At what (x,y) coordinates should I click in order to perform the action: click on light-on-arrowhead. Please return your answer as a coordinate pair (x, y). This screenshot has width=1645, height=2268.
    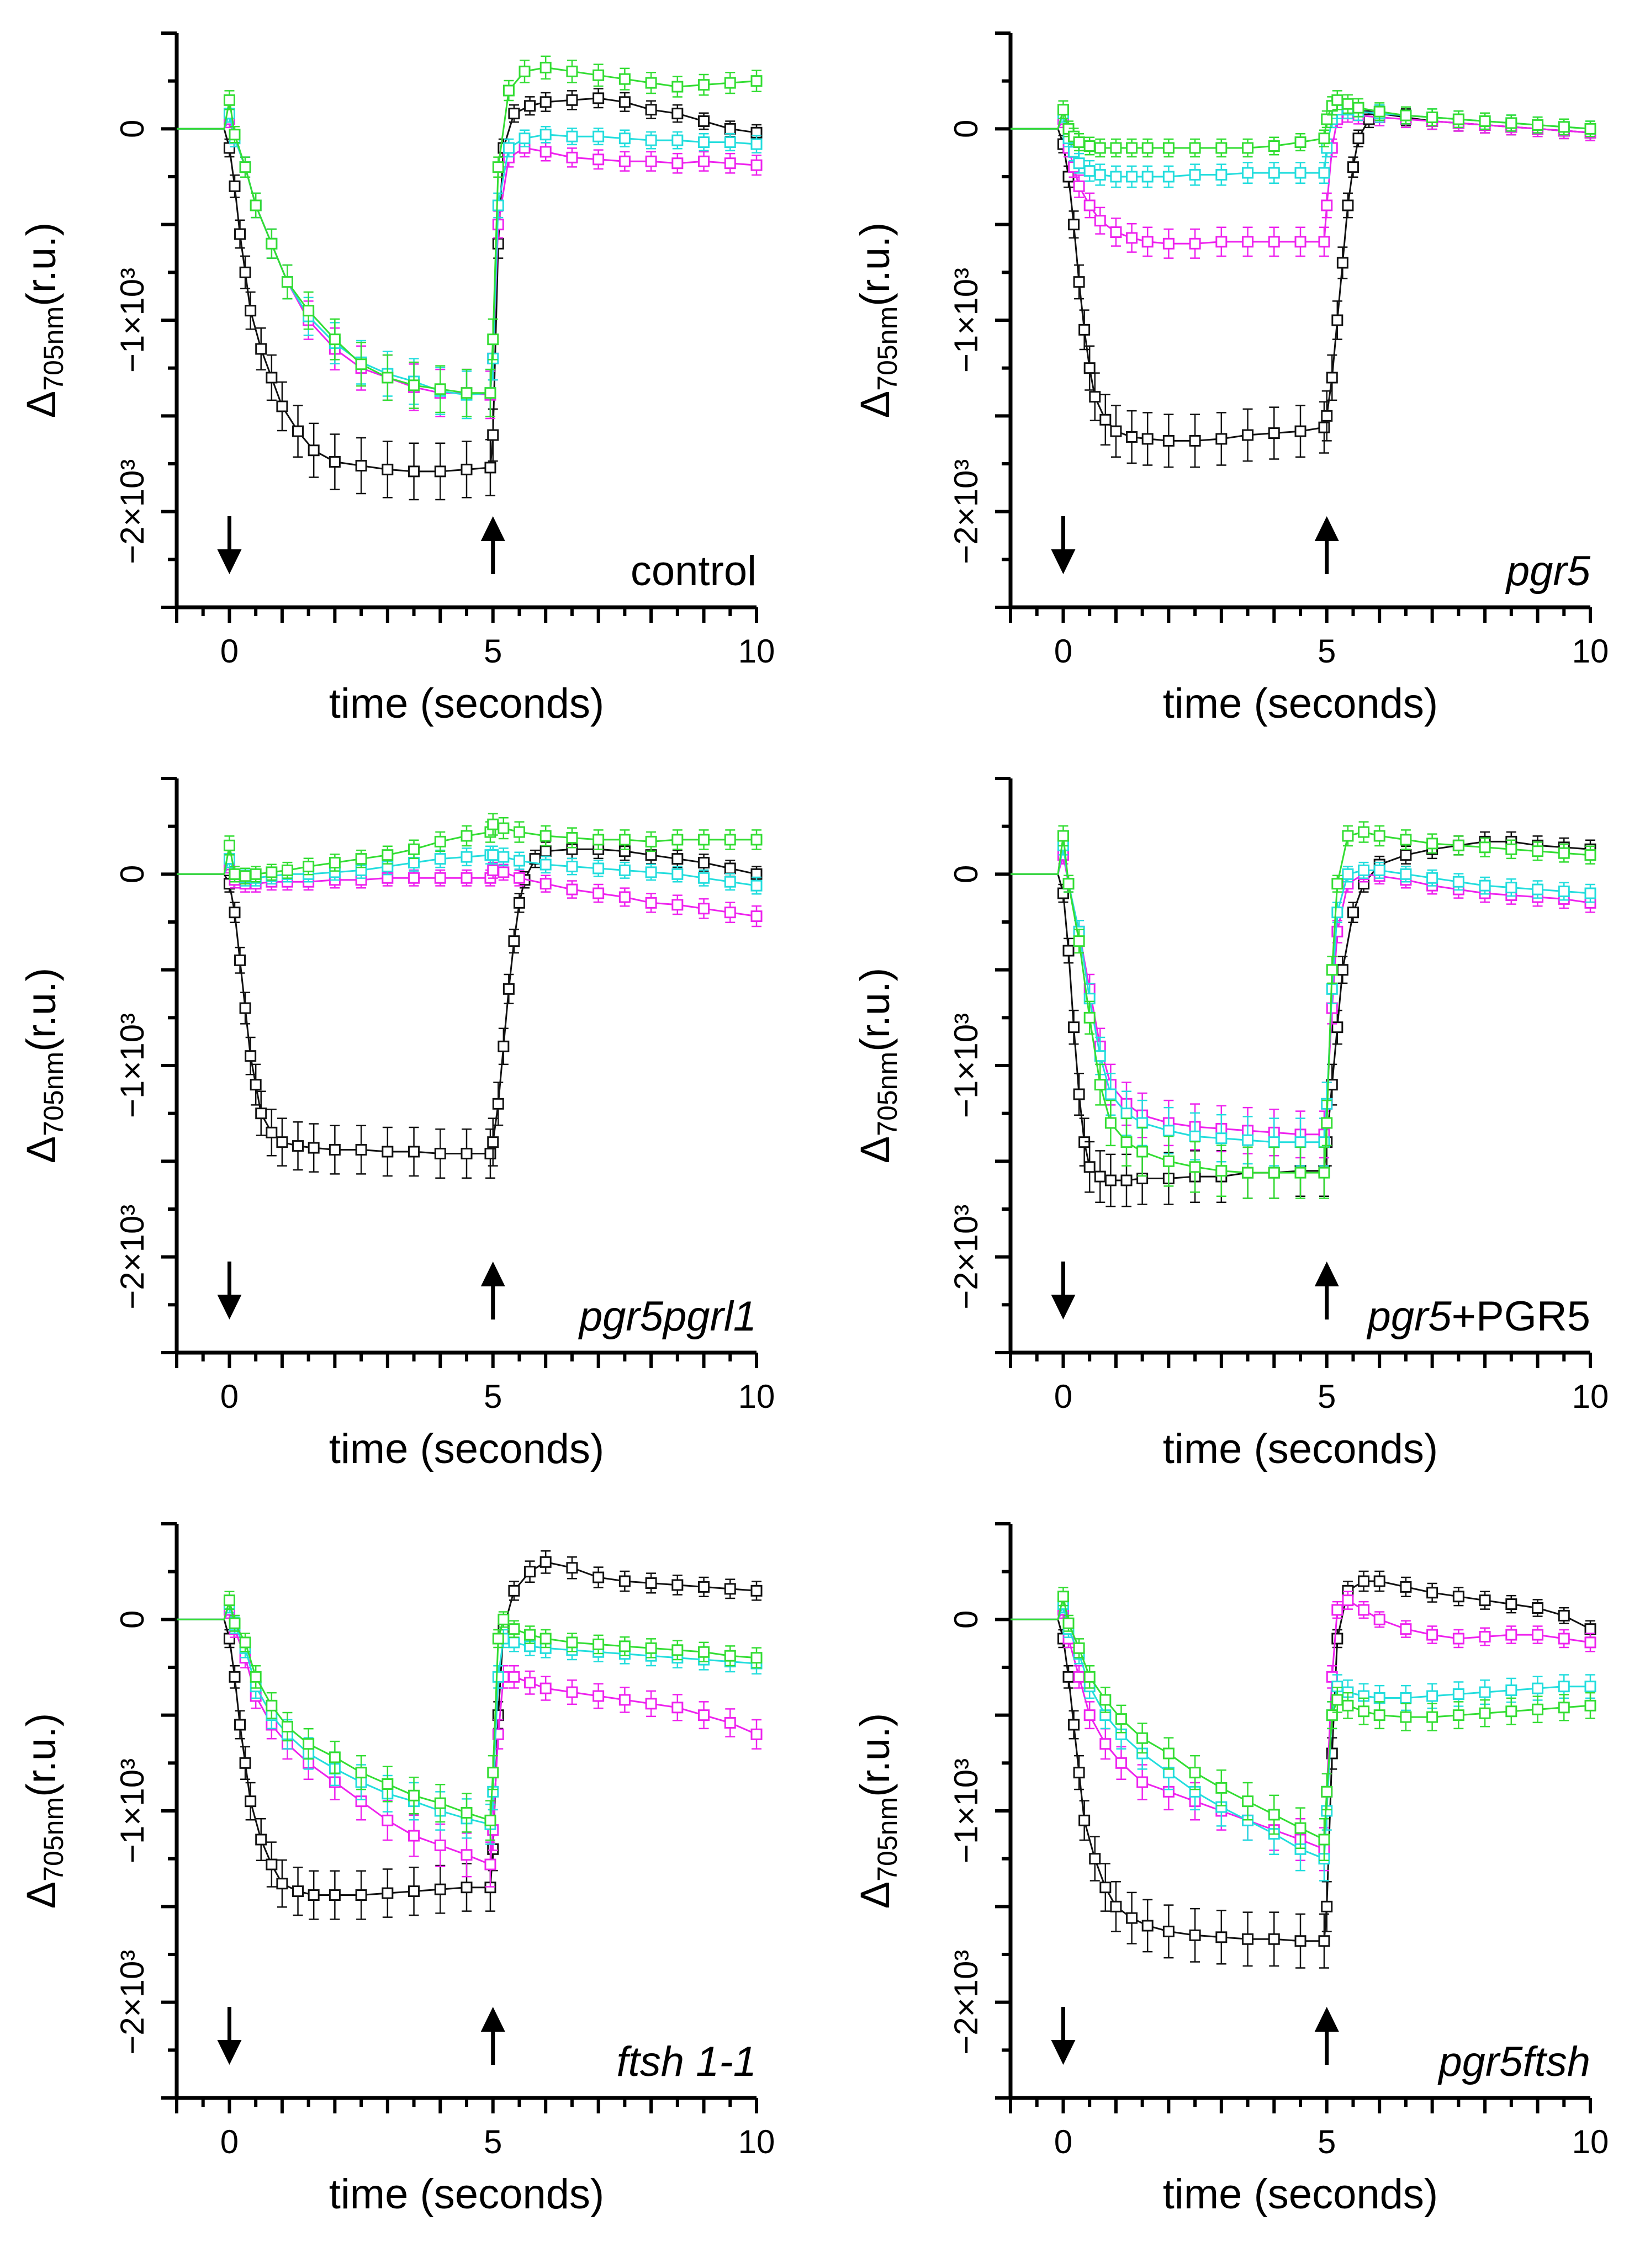
    Looking at the image, I should click on (229, 1307).